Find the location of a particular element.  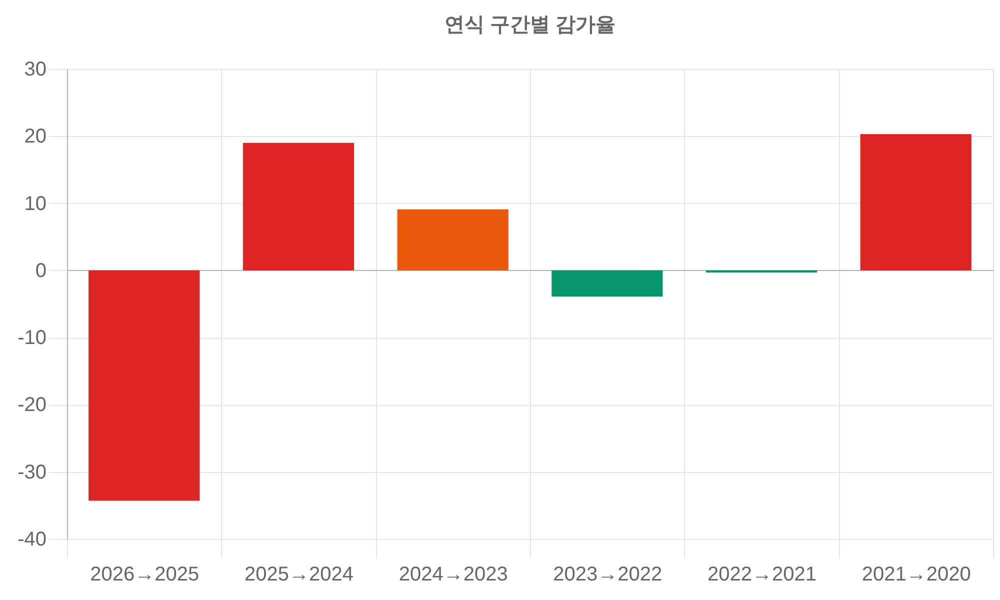

x-tick-label: 2021→2020 is located at coordinates (916, 575).